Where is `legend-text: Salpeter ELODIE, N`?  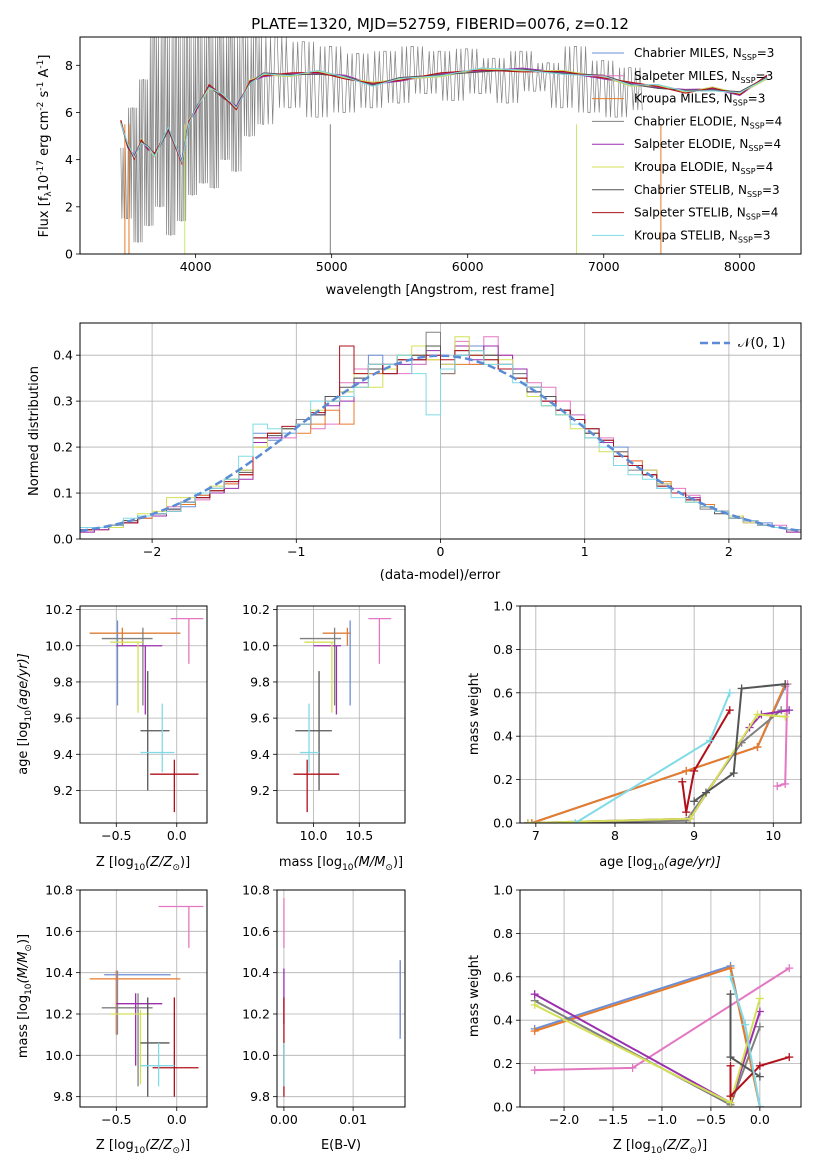 legend-text: Salpeter ELODIE, N is located at coordinates (691, 144).